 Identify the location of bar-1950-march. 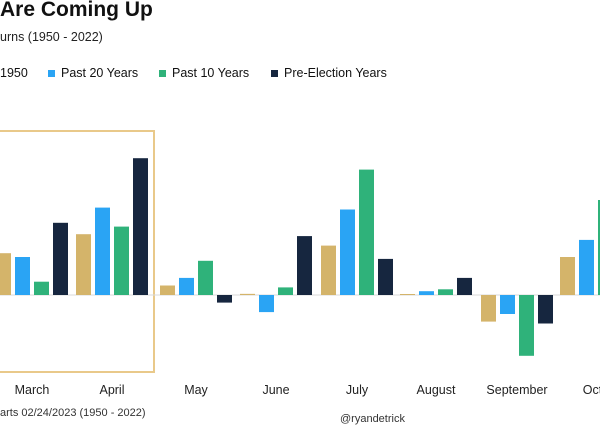
(5, 274).